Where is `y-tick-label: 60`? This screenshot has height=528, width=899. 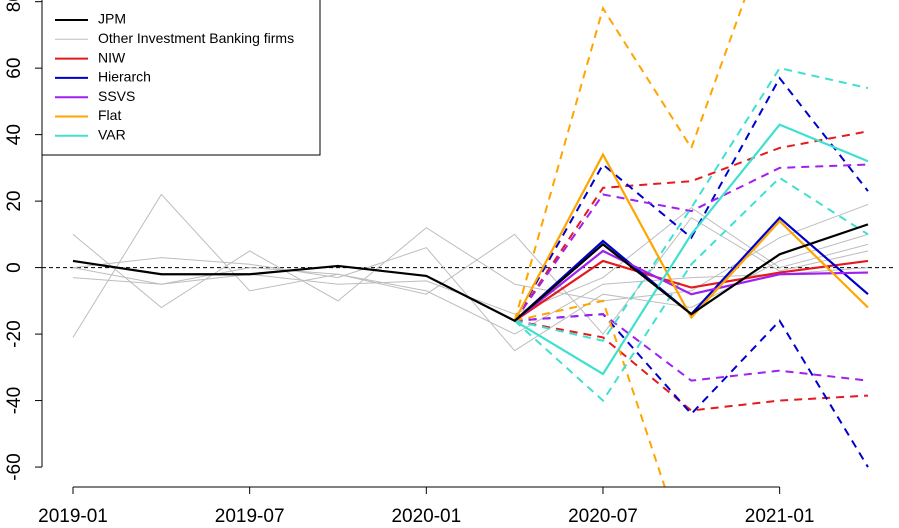 y-tick-label: 60 is located at coordinates (14, 68).